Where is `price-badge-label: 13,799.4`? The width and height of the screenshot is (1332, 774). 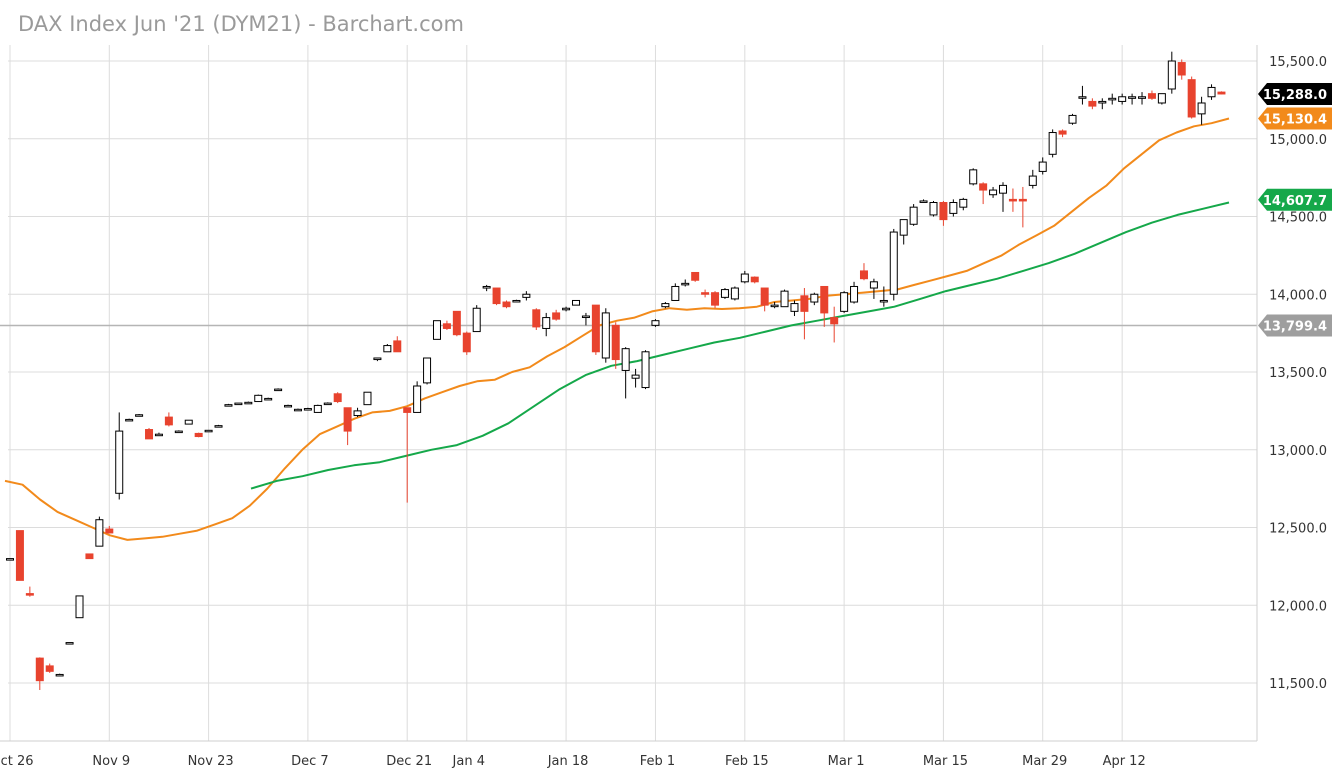 price-badge-label: 13,799.4 is located at coordinates (1295, 326).